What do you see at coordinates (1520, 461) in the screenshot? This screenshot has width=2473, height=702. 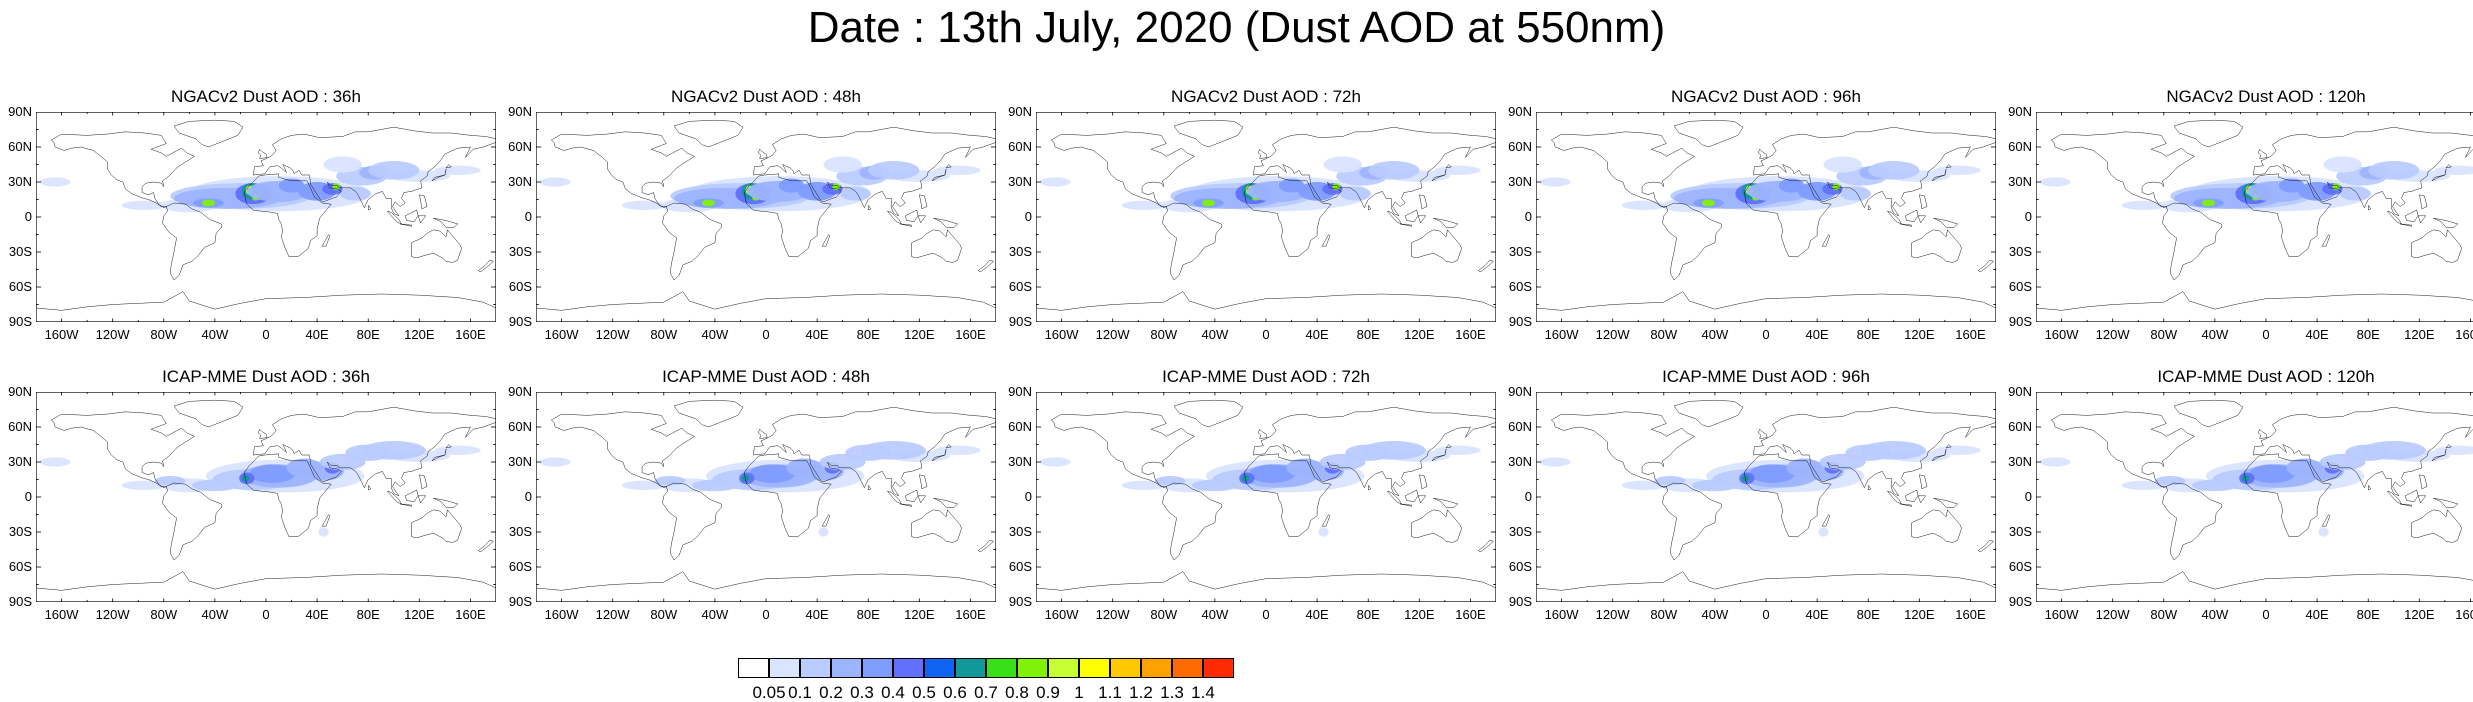 I see `lat-label: 30N` at bounding box center [1520, 461].